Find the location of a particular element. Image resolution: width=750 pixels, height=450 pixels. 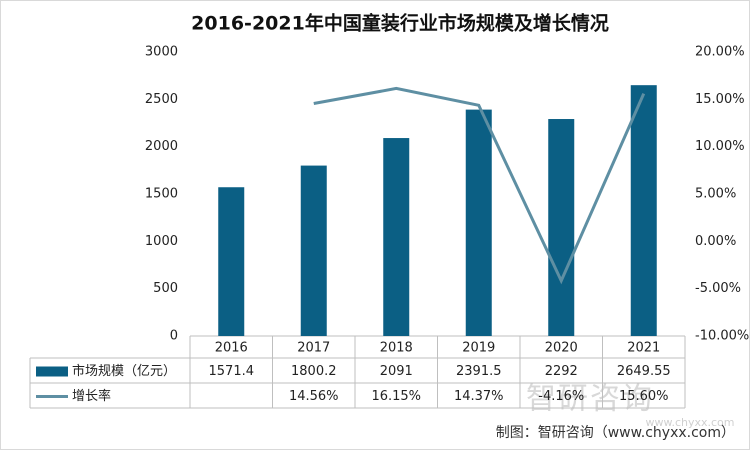

y2-tick-label: 5.00% is located at coordinates (715, 194).